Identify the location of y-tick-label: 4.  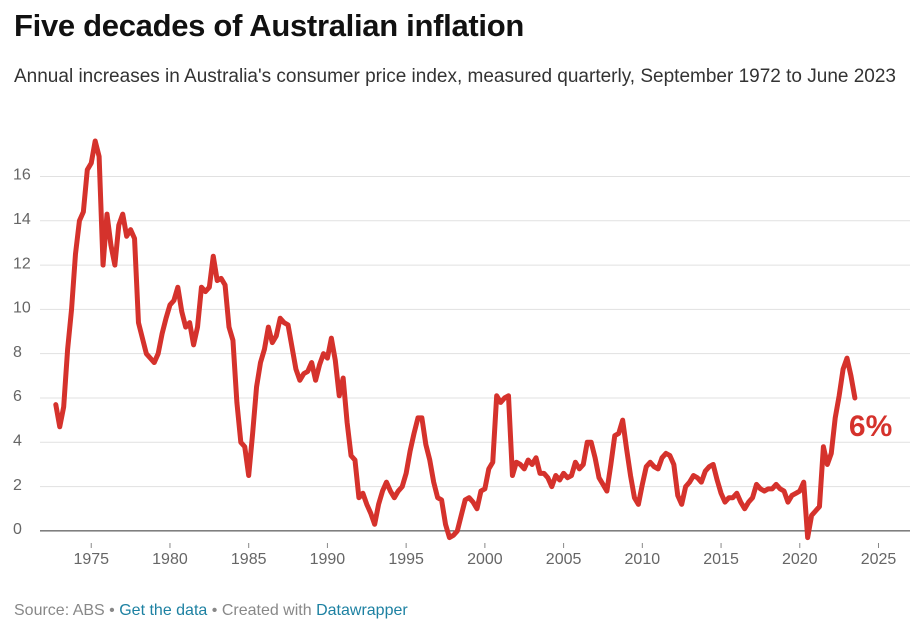
(17, 441).